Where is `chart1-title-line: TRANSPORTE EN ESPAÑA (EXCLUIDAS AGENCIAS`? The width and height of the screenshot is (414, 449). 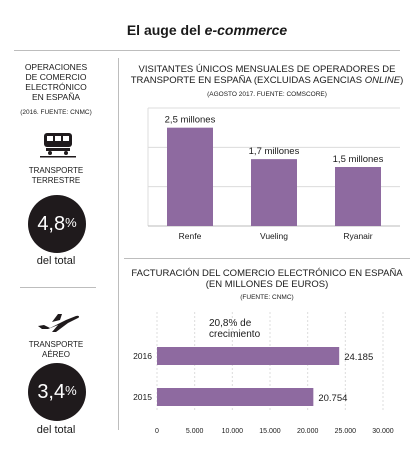
chart1-title-line: TRANSPORTE EN ESPAÑA (EXCLUIDAS AGENCIAS is located at coordinates (247, 80).